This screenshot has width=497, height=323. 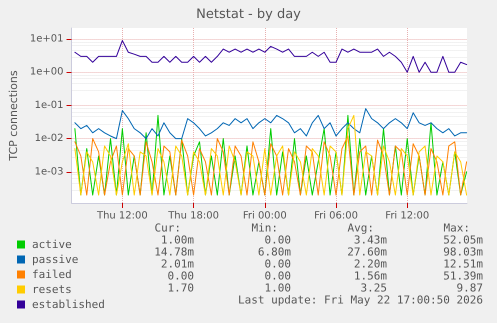 What do you see at coordinates (265, 228) in the screenshot?
I see `text: Min:` at bounding box center [265, 228].